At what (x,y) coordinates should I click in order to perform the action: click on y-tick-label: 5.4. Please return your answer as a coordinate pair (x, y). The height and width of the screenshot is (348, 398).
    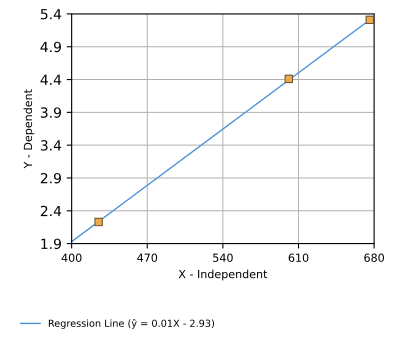
    Looking at the image, I should click on (51, 14).